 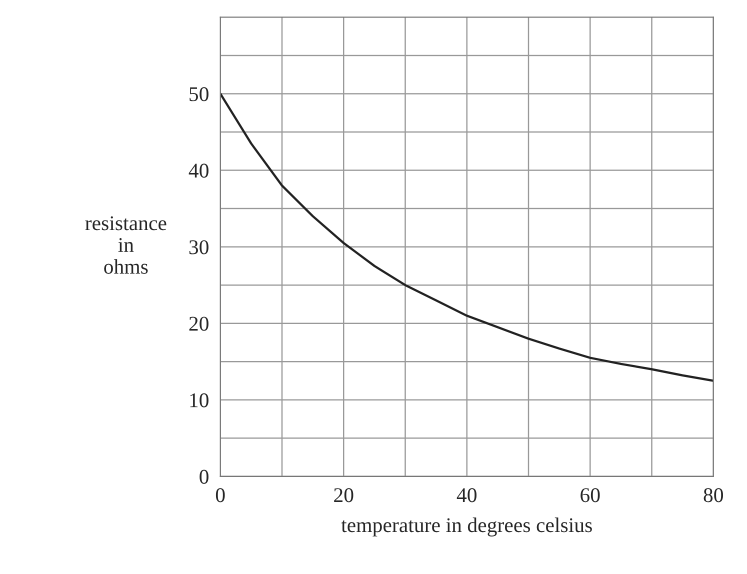 I want to click on y-tick-label: 10, so click(x=199, y=400).